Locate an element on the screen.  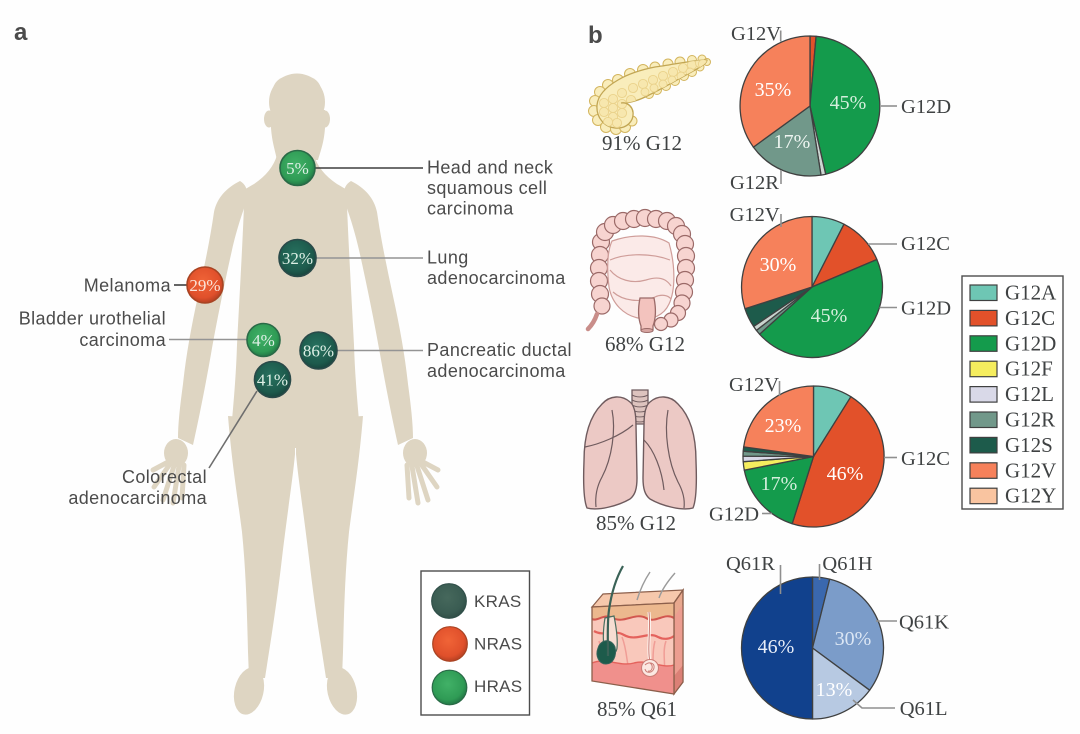
svg-text: Lung is located at coordinates (448, 258).